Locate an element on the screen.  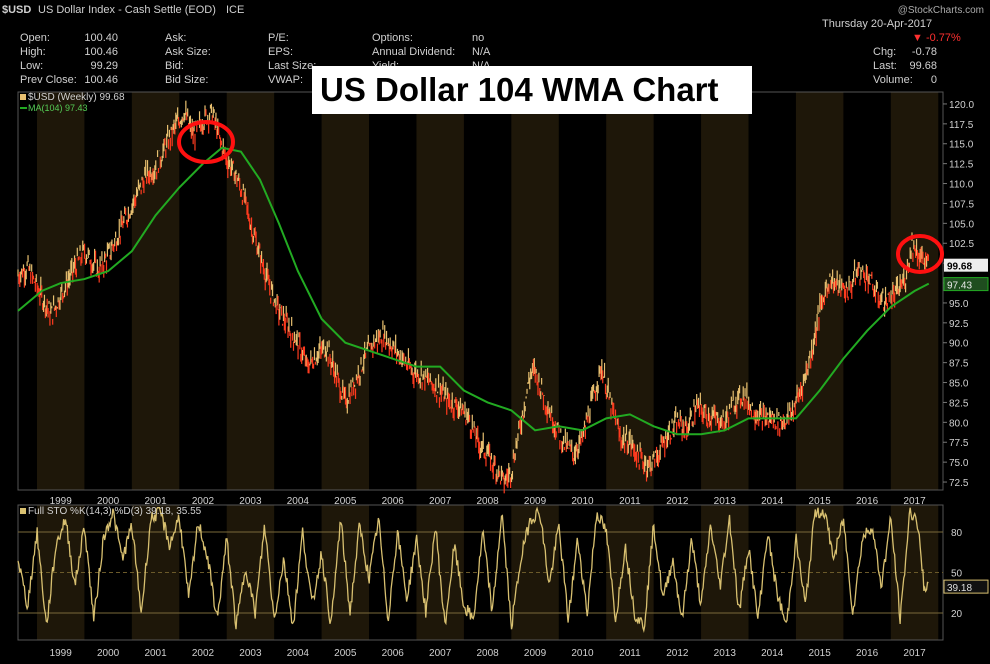
y-tick-label: 80.0 is located at coordinates (959, 423).